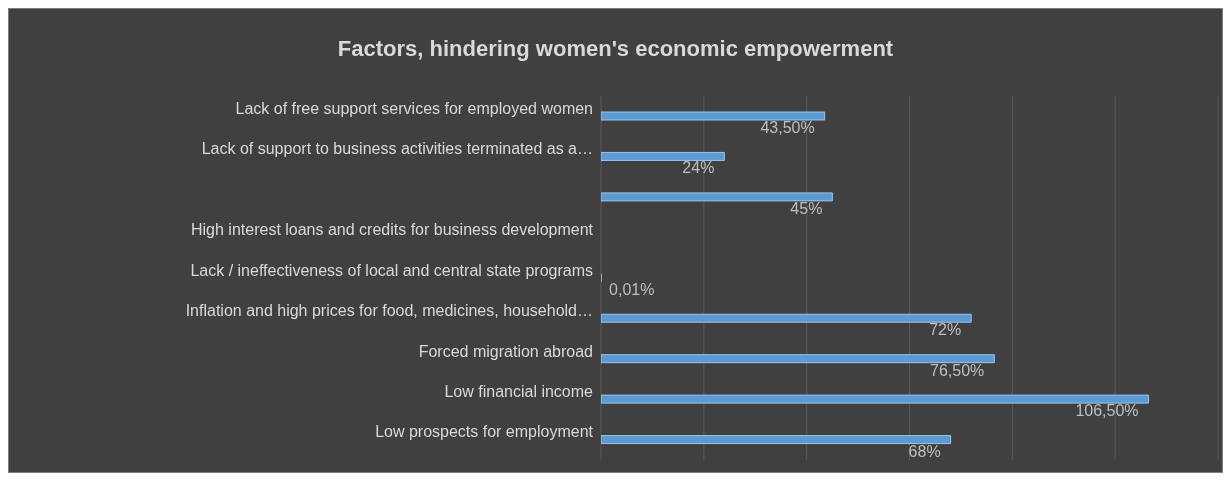 This screenshot has width=1231, height=481. What do you see at coordinates (945, 330) in the screenshot?
I see `data-label: 72%` at bounding box center [945, 330].